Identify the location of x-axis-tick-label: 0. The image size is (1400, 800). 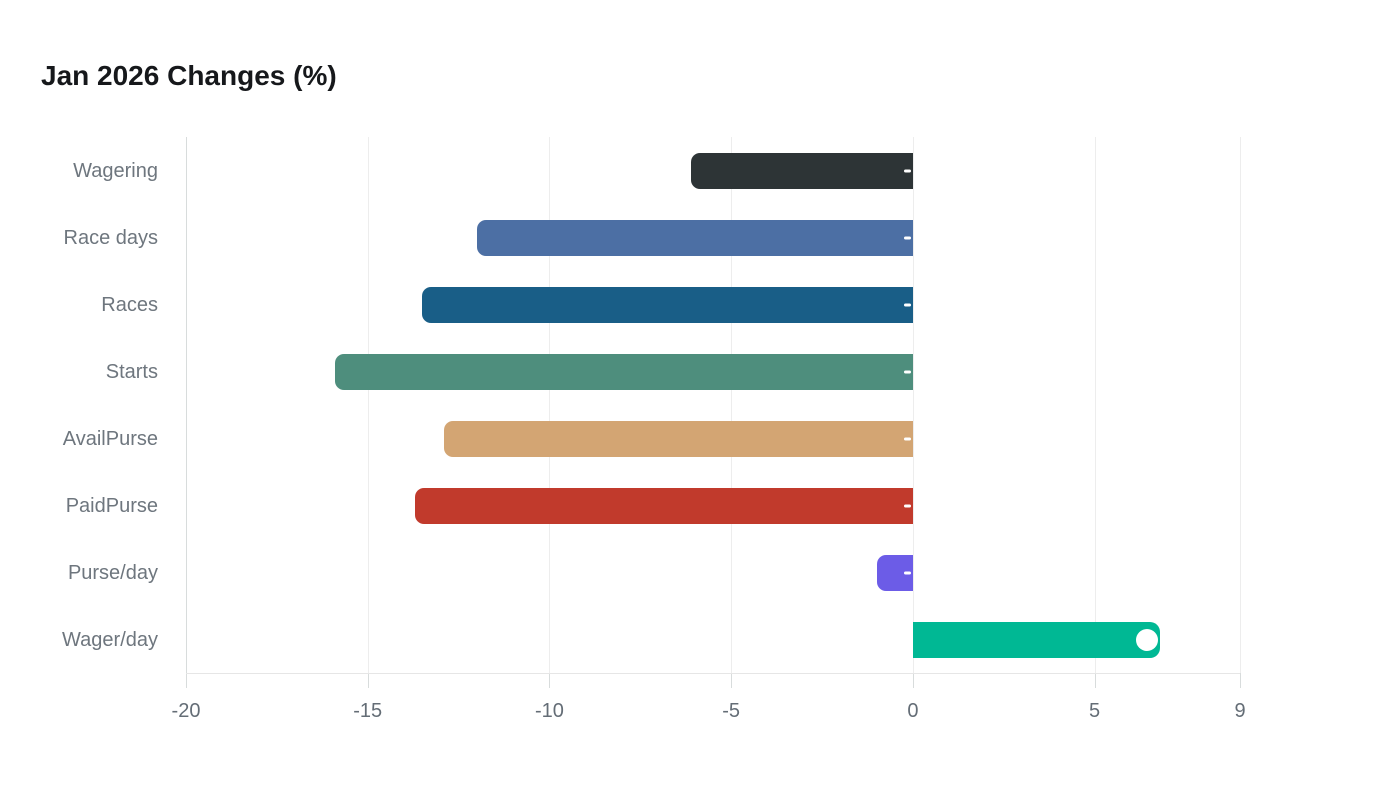
(913, 711).